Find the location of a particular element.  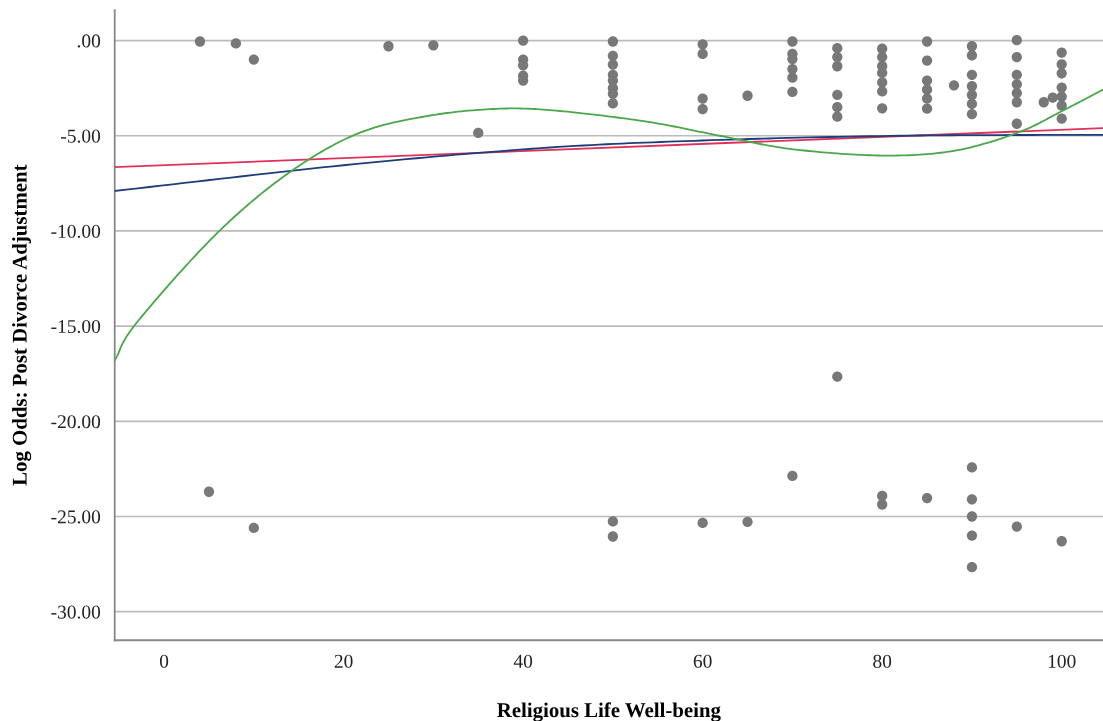

x-tick-label: 100 is located at coordinates (1062, 661).